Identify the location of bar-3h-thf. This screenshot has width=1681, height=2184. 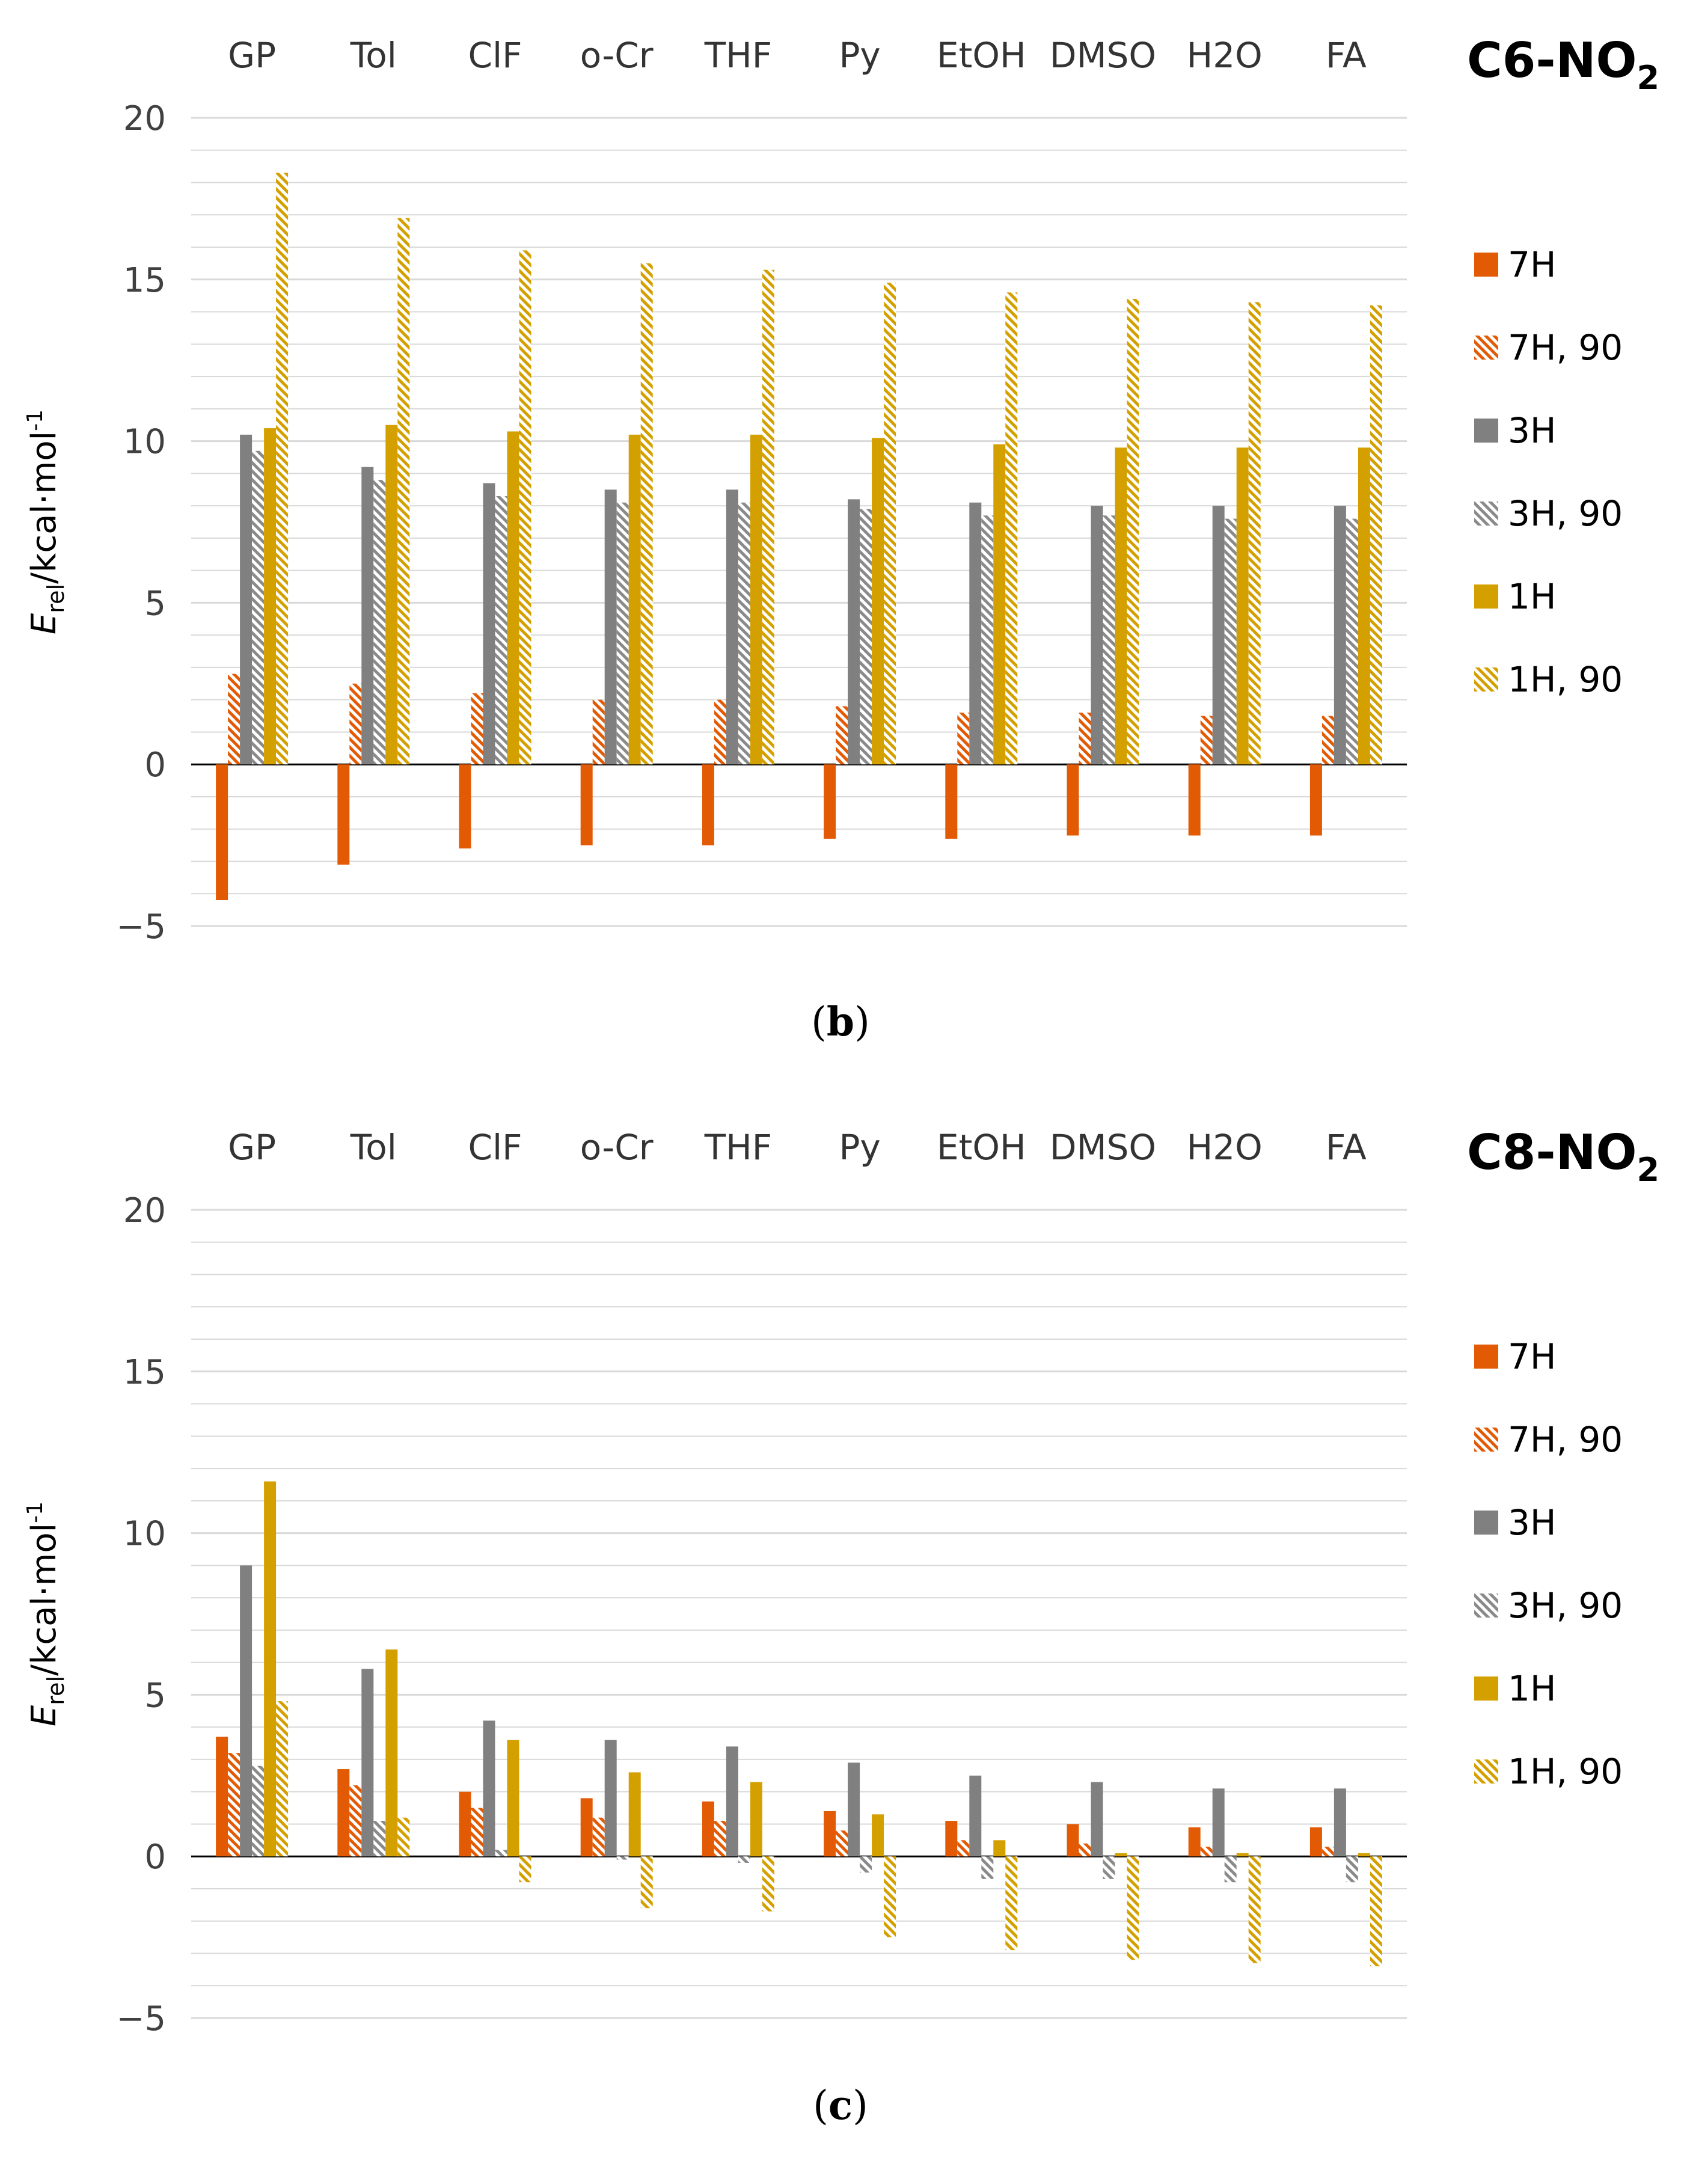
(732, 1801).